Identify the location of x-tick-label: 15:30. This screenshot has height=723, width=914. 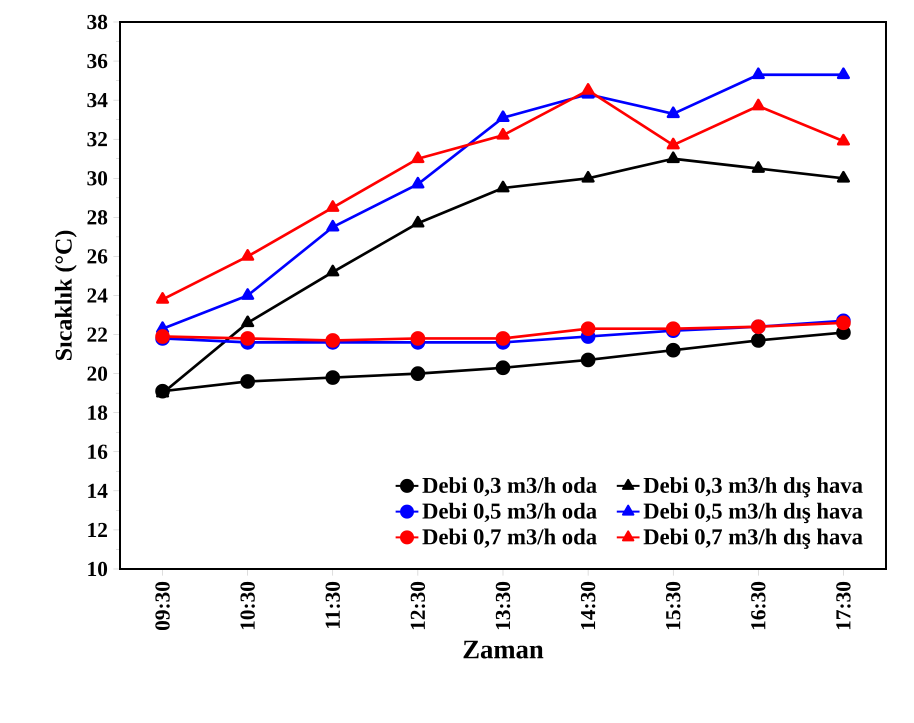
(673, 606).